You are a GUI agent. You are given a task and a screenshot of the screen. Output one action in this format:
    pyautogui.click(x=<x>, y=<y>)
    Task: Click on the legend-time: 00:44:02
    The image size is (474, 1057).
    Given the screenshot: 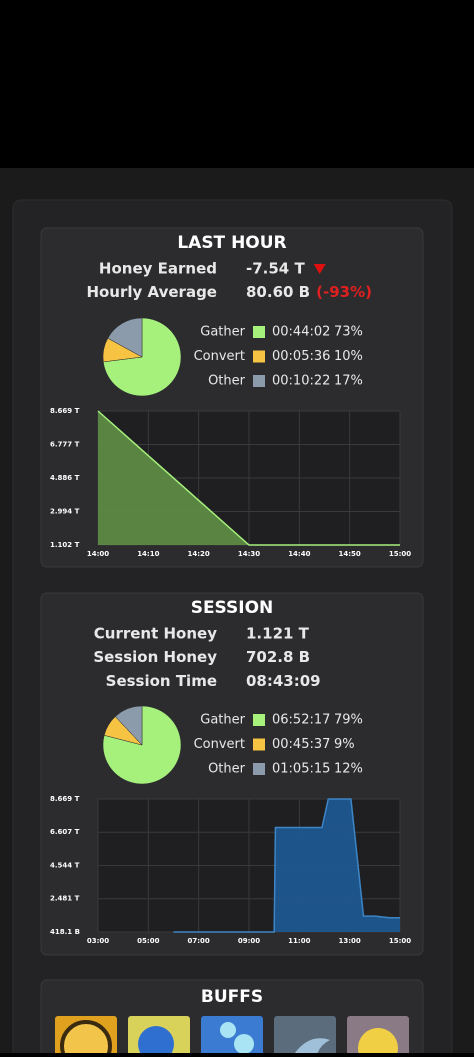 What is the action you would take?
    pyautogui.click(x=301, y=332)
    